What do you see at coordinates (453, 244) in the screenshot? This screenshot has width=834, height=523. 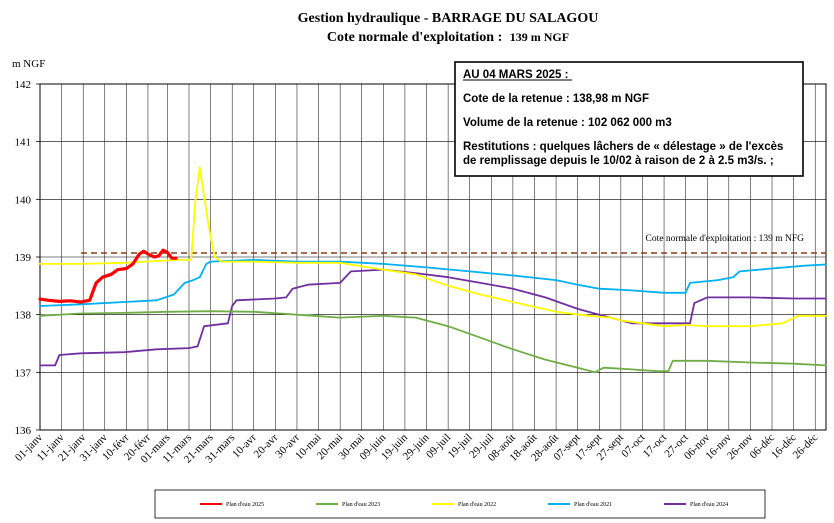 I see `reference-line-group: Cote normale d'exploitation : 139 m NFG` at bounding box center [453, 244].